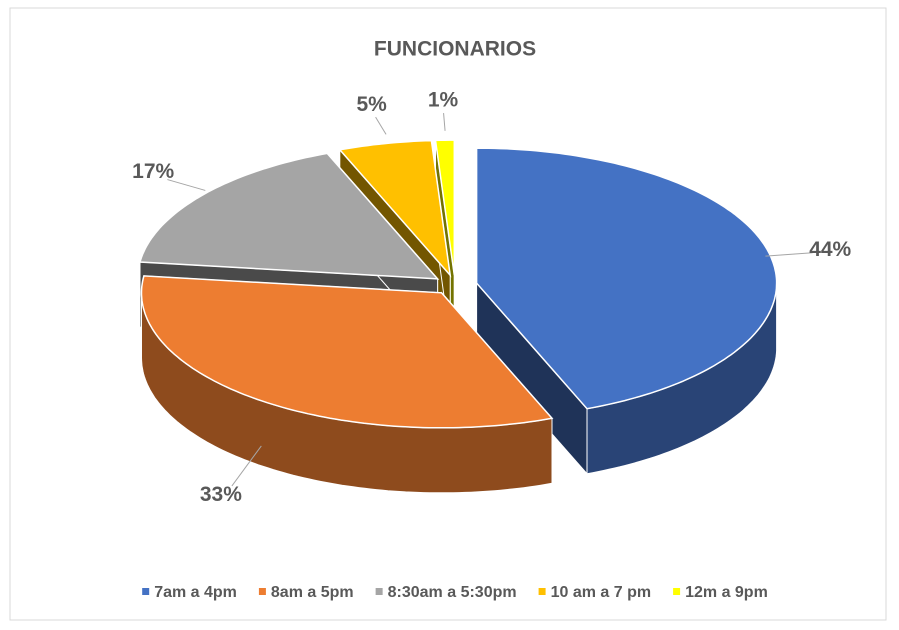 This screenshot has width=899, height=630. What do you see at coordinates (153, 171) in the screenshot?
I see `data-label: 17%` at bounding box center [153, 171].